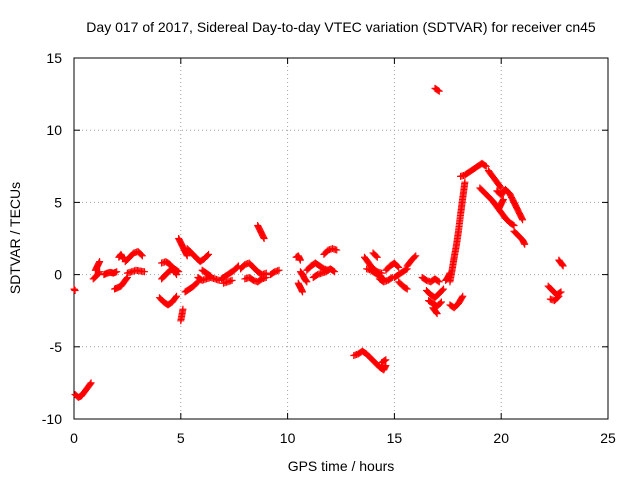 This screenshot has width=640, height=480. What do you see at coordinates (288, 438) in the screenshot?
I see `x-tick-label: 10` at bounding box center [288, 438].